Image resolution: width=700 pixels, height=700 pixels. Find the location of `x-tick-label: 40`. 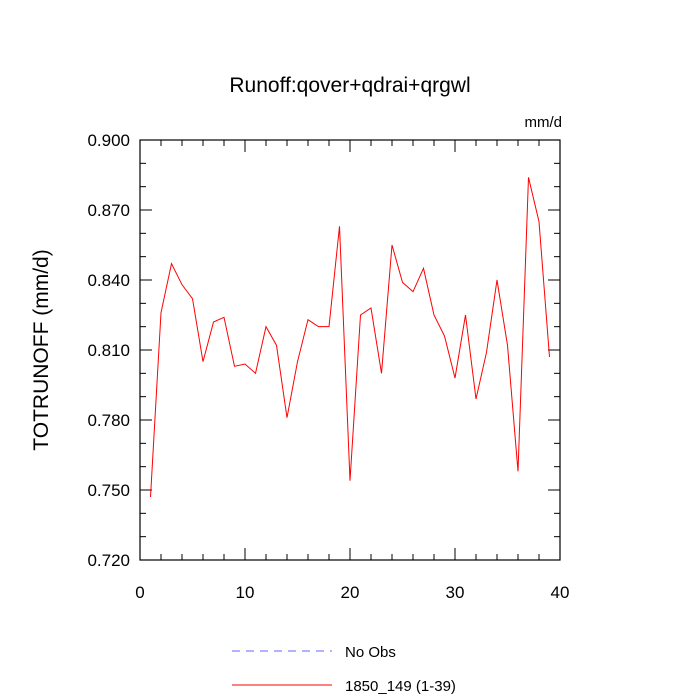

x-tick-label: 40 is located at coordinates (560, 592).